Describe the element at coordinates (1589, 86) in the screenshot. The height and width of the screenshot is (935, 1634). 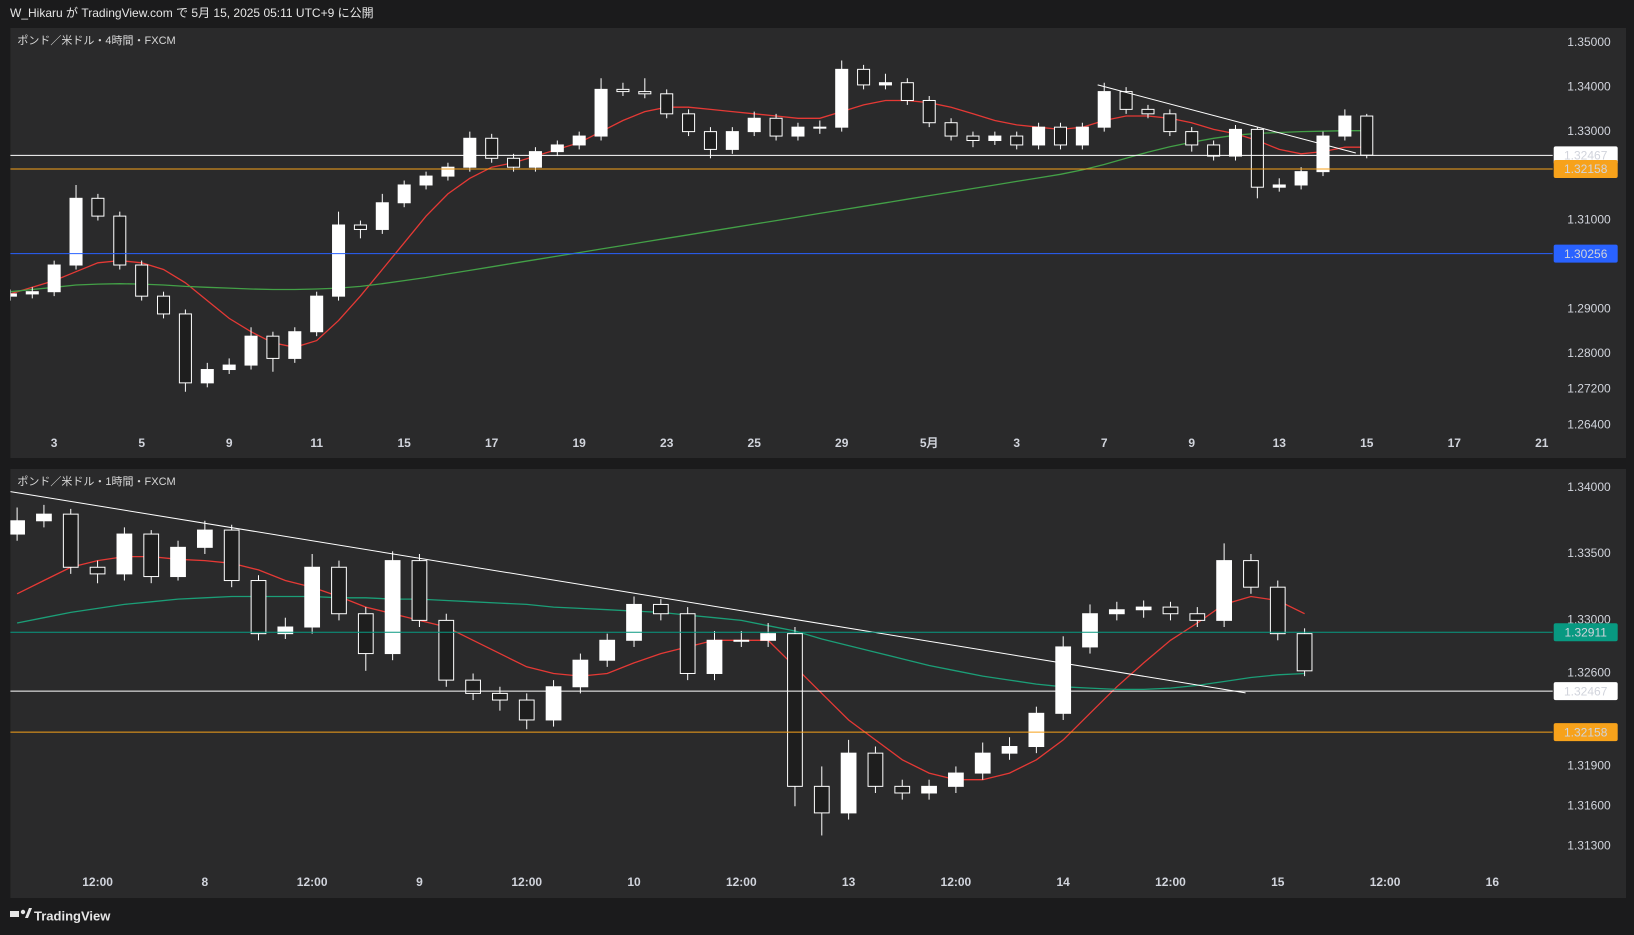
I see `y-tick-label: 1.34000` at that location.